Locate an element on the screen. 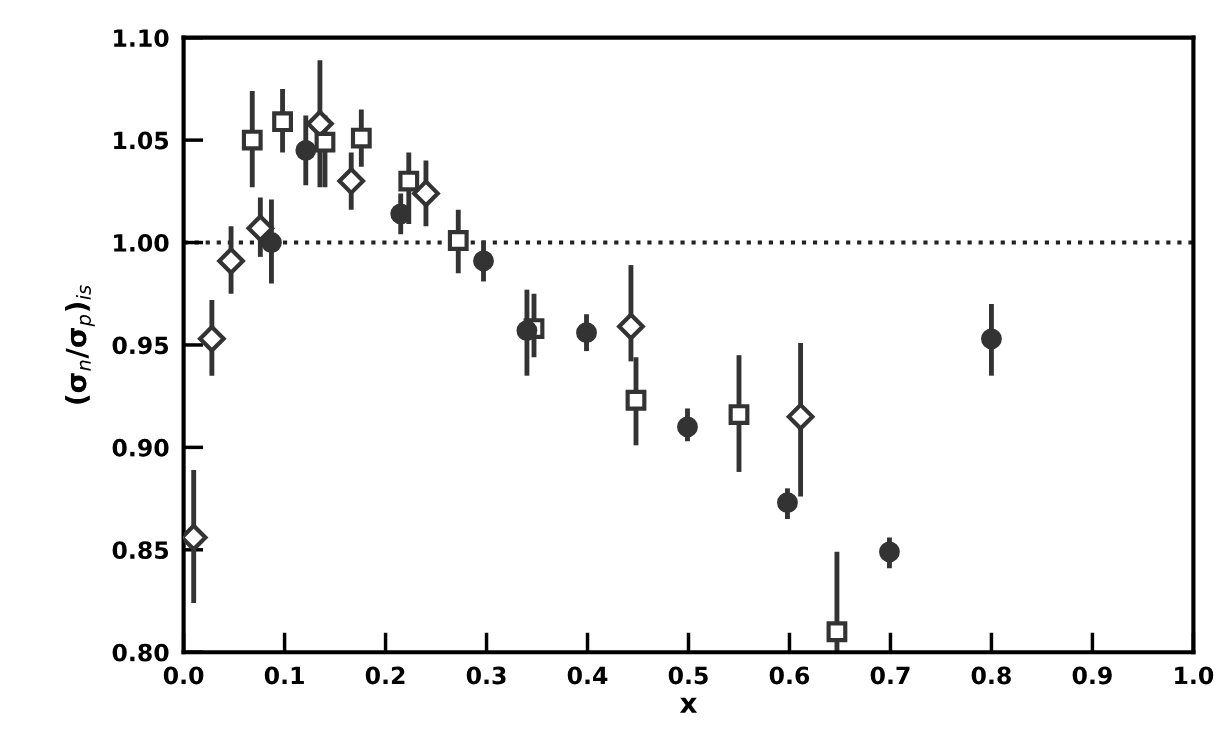 The height and width of the screenshot is (754, 1224). x-tick-label: 0.5 is located at coordinates (688, 675).